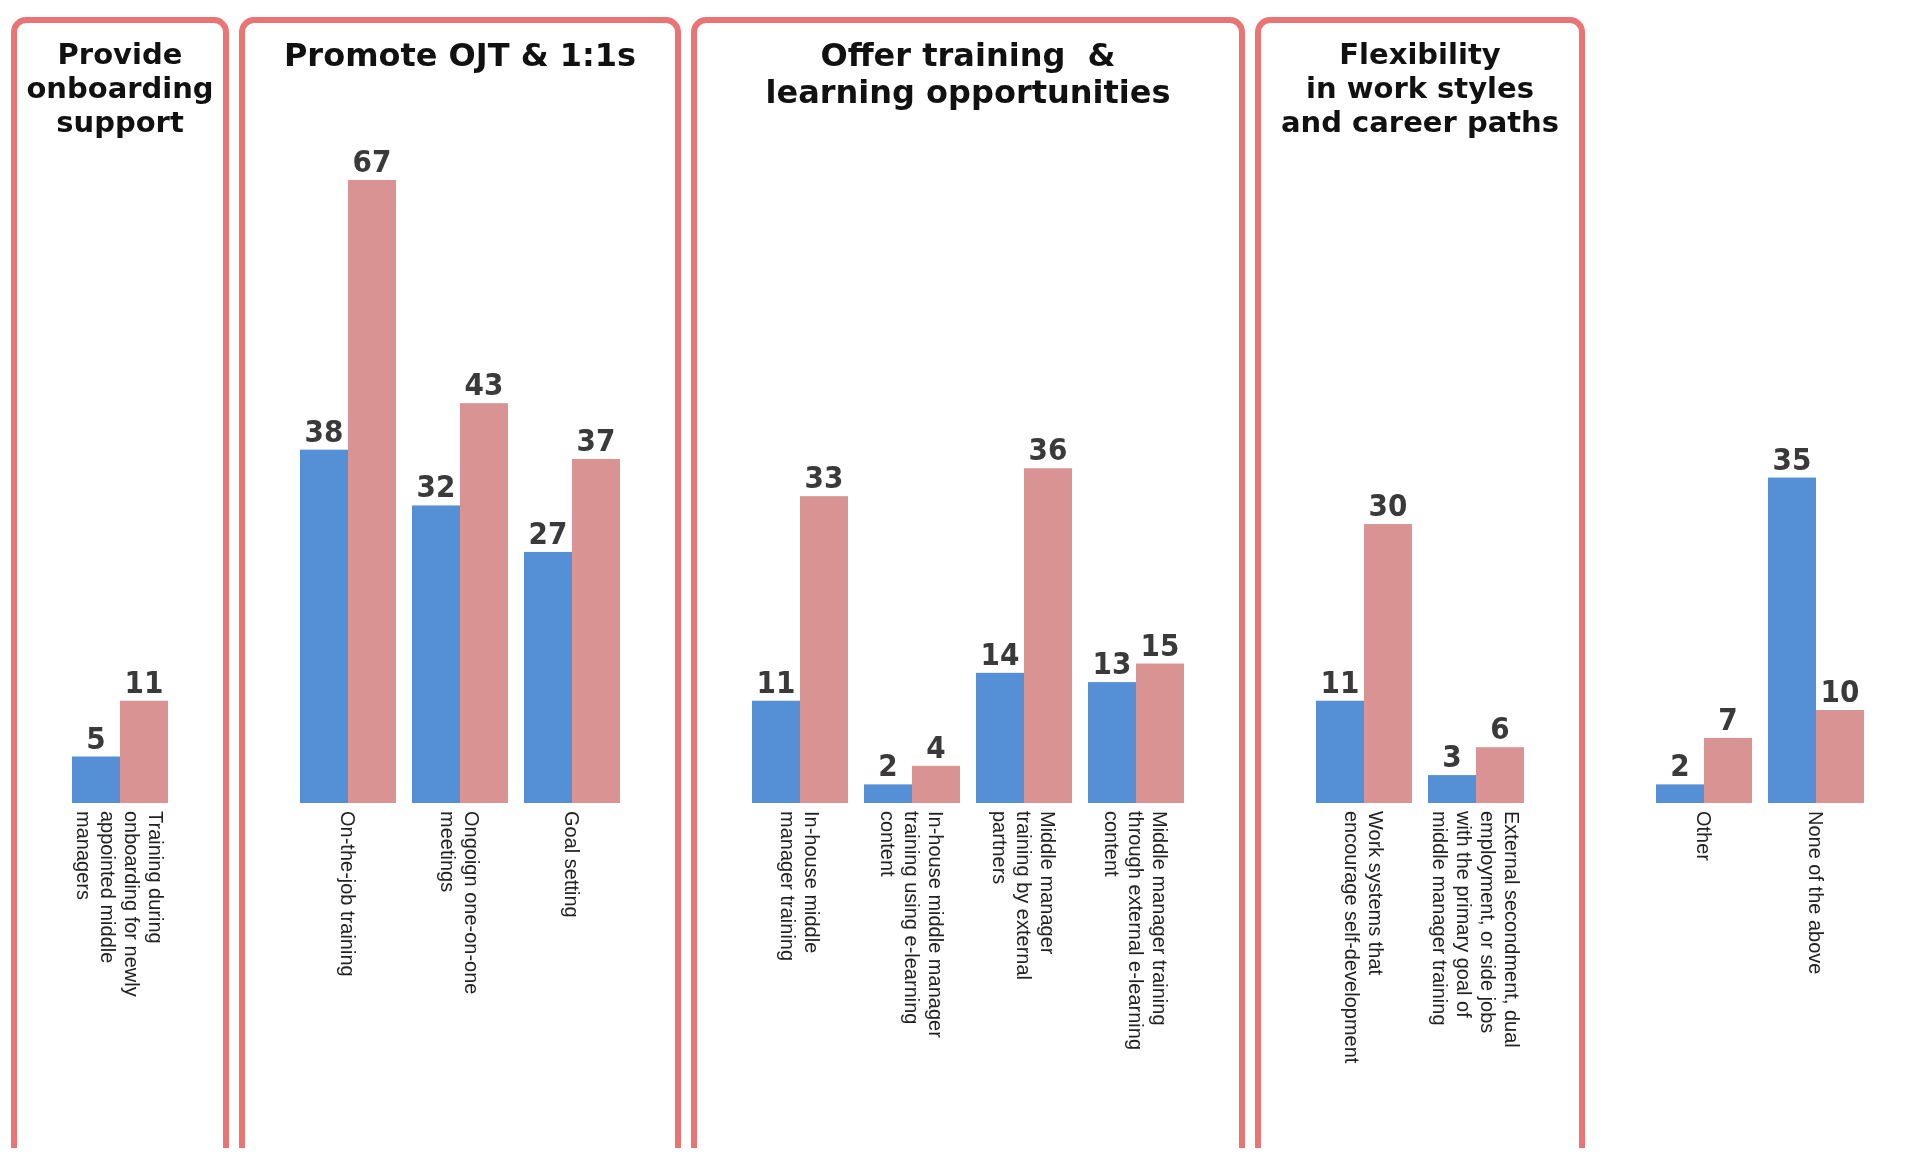 This screenshot has width=1932, height=1156. Describe the element at coordinates (936, 746) in the screenshot. I see `data-label: 4` at that location.